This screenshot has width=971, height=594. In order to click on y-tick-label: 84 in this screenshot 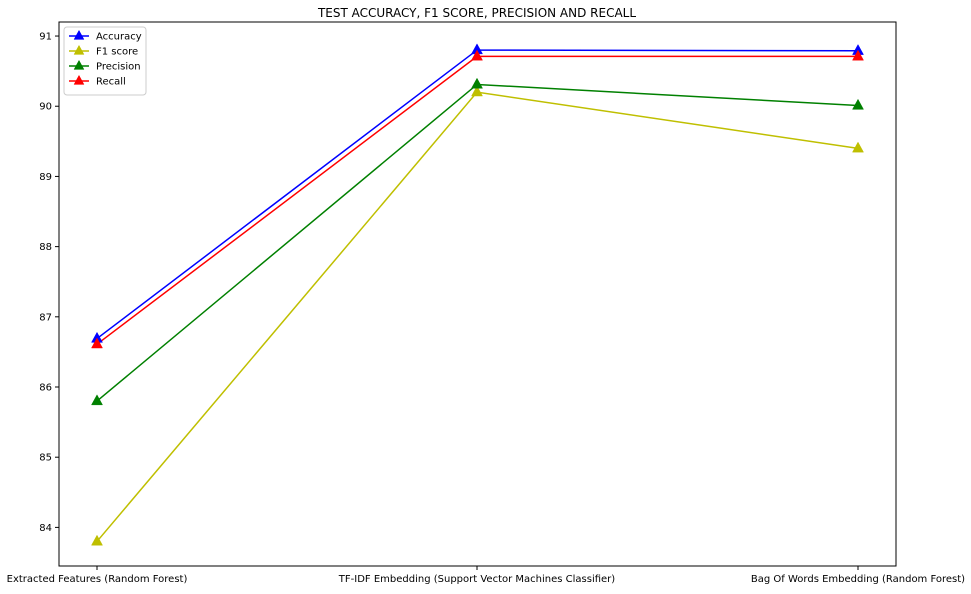, I will do `click(45, 528)`.